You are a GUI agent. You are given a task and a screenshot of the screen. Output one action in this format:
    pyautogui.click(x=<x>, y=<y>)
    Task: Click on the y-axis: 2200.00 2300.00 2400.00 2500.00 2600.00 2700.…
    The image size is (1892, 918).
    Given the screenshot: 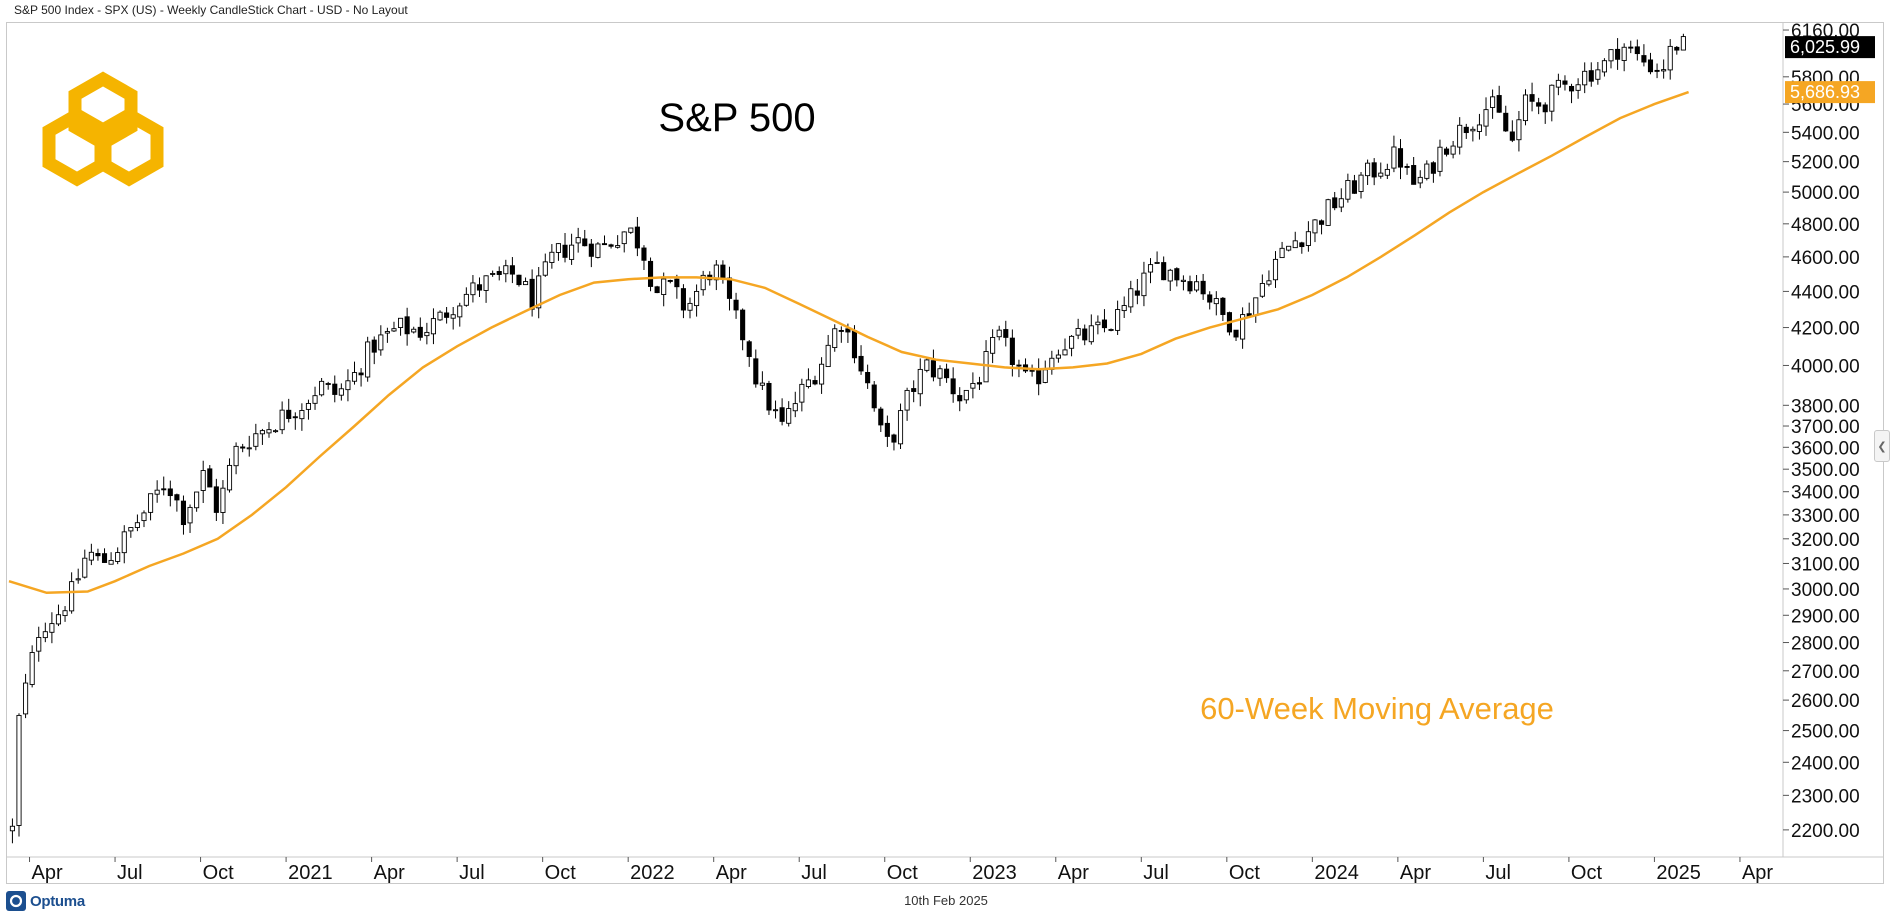 What is the action you would take?
    pyautogui.click(x=1821, y=432)
    